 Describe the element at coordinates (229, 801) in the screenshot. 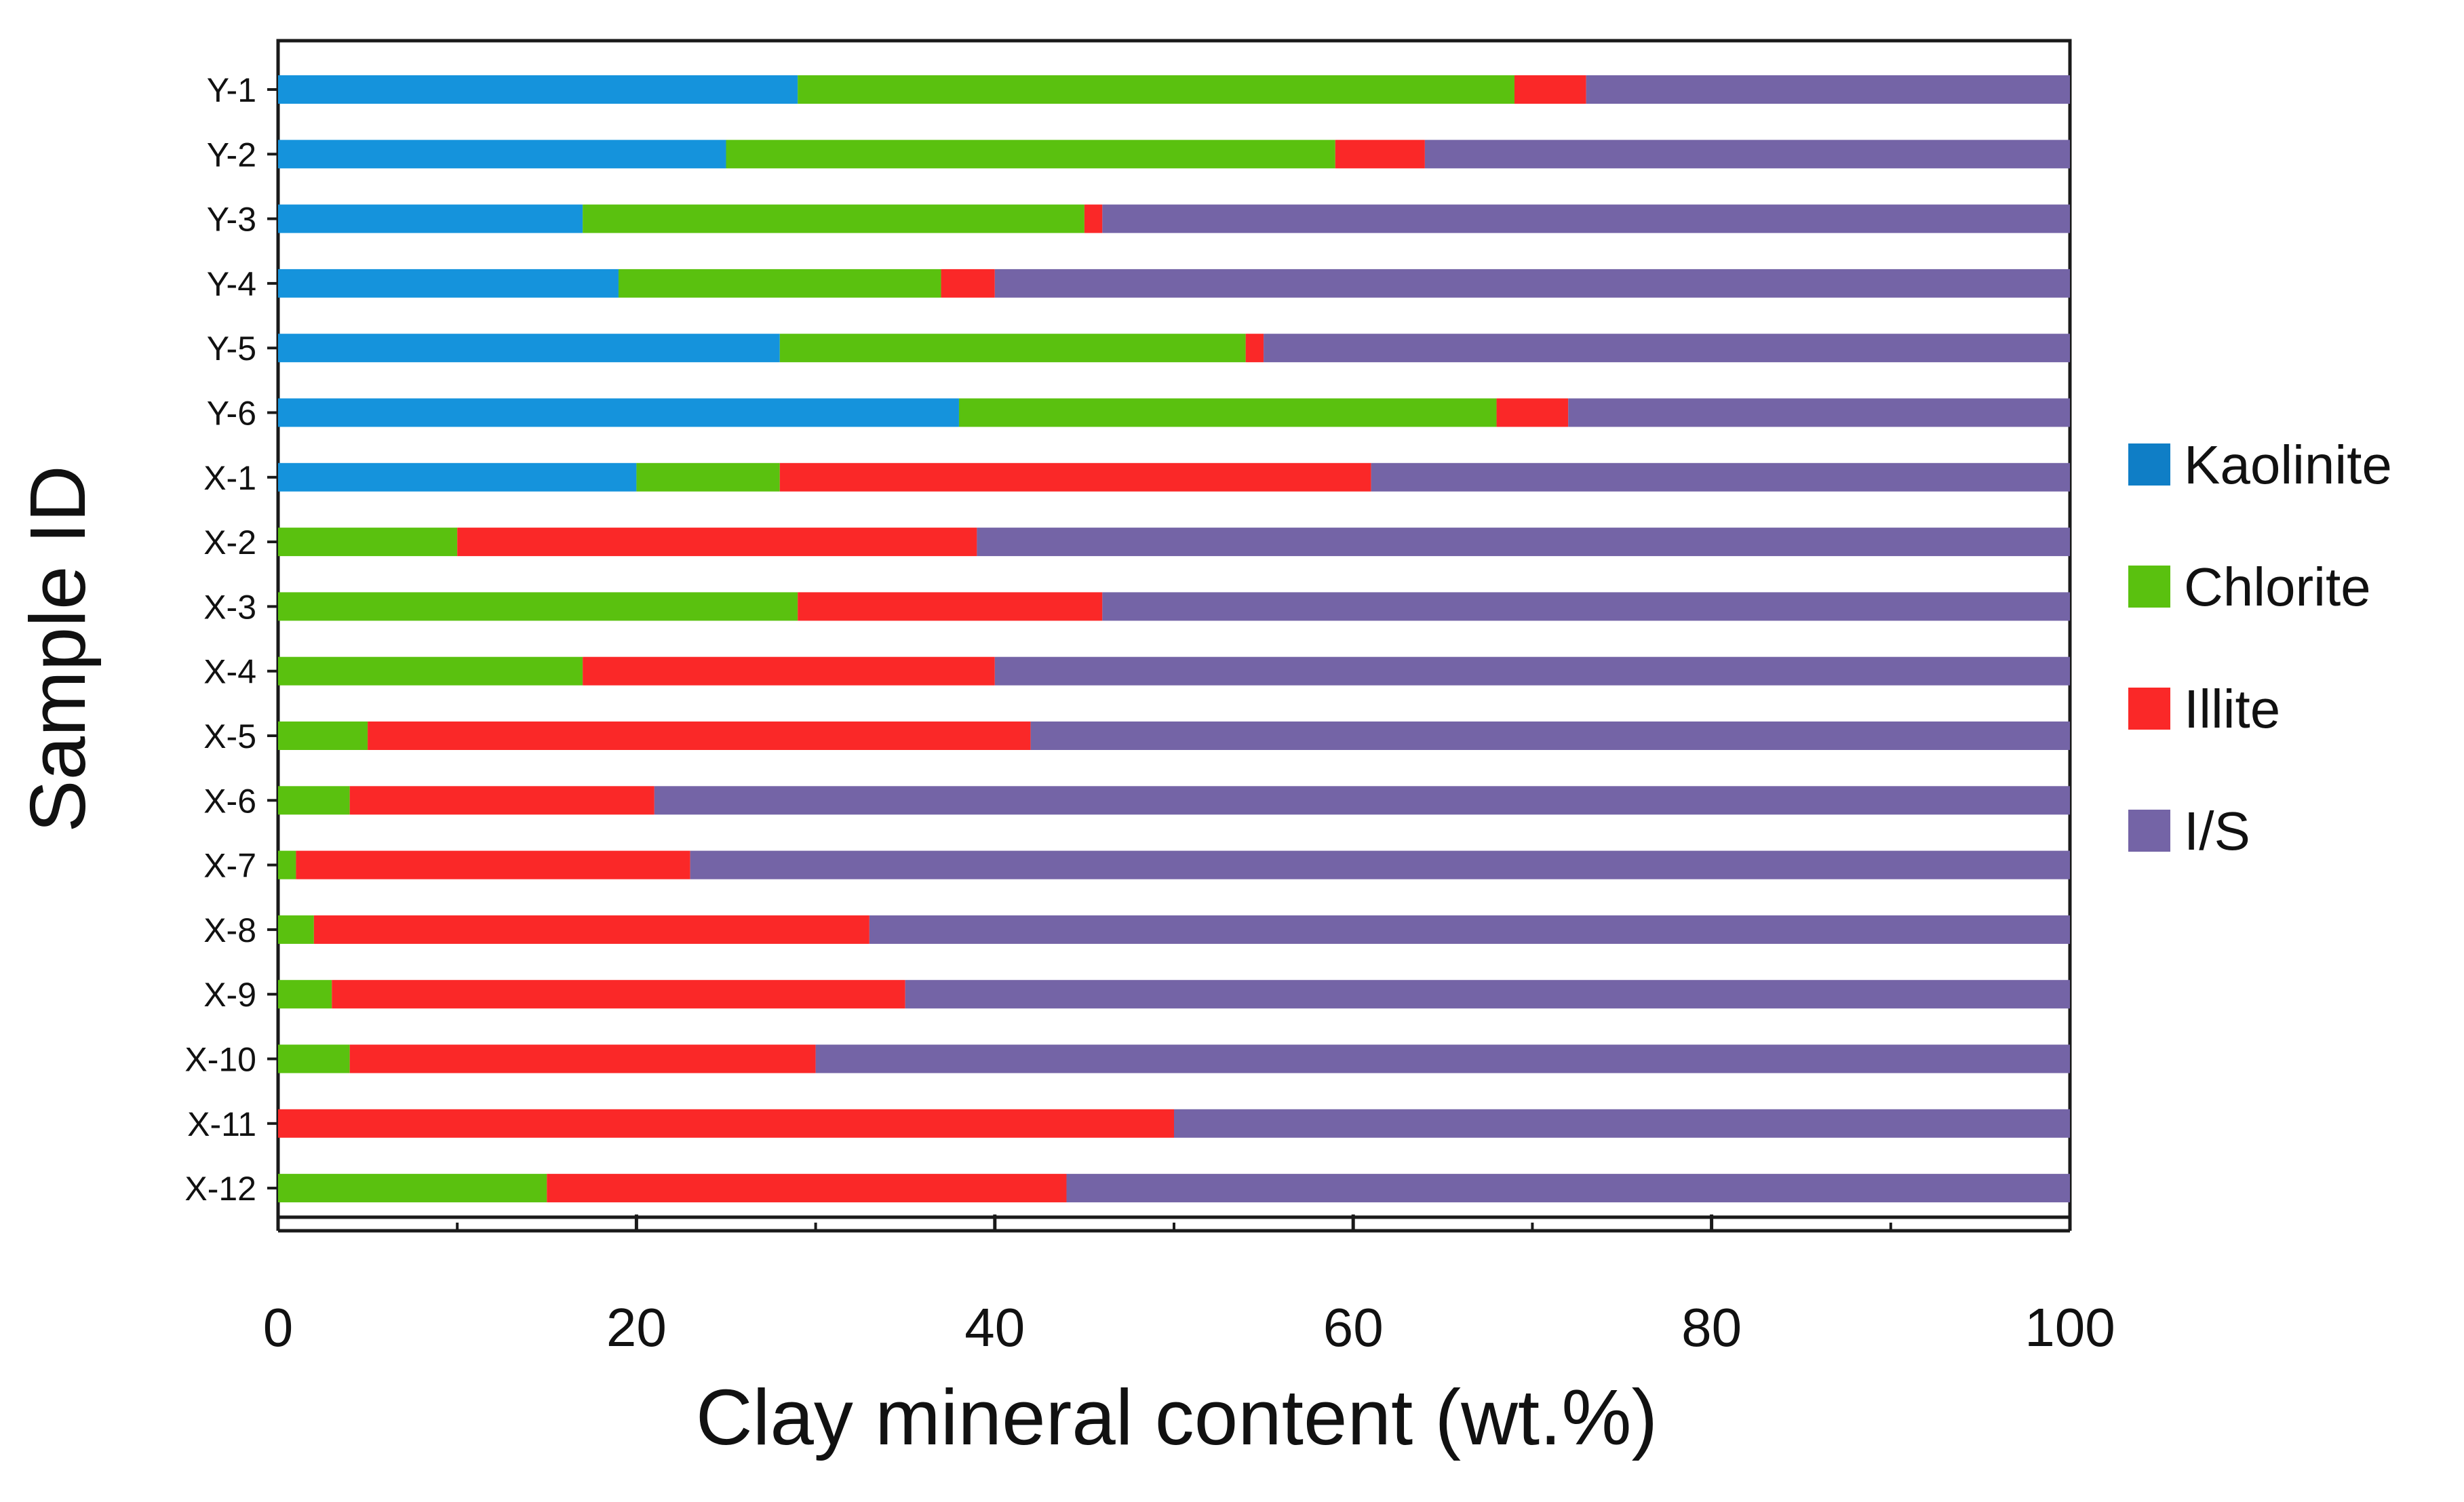

I see `y-tick-label: X-6` at that location.